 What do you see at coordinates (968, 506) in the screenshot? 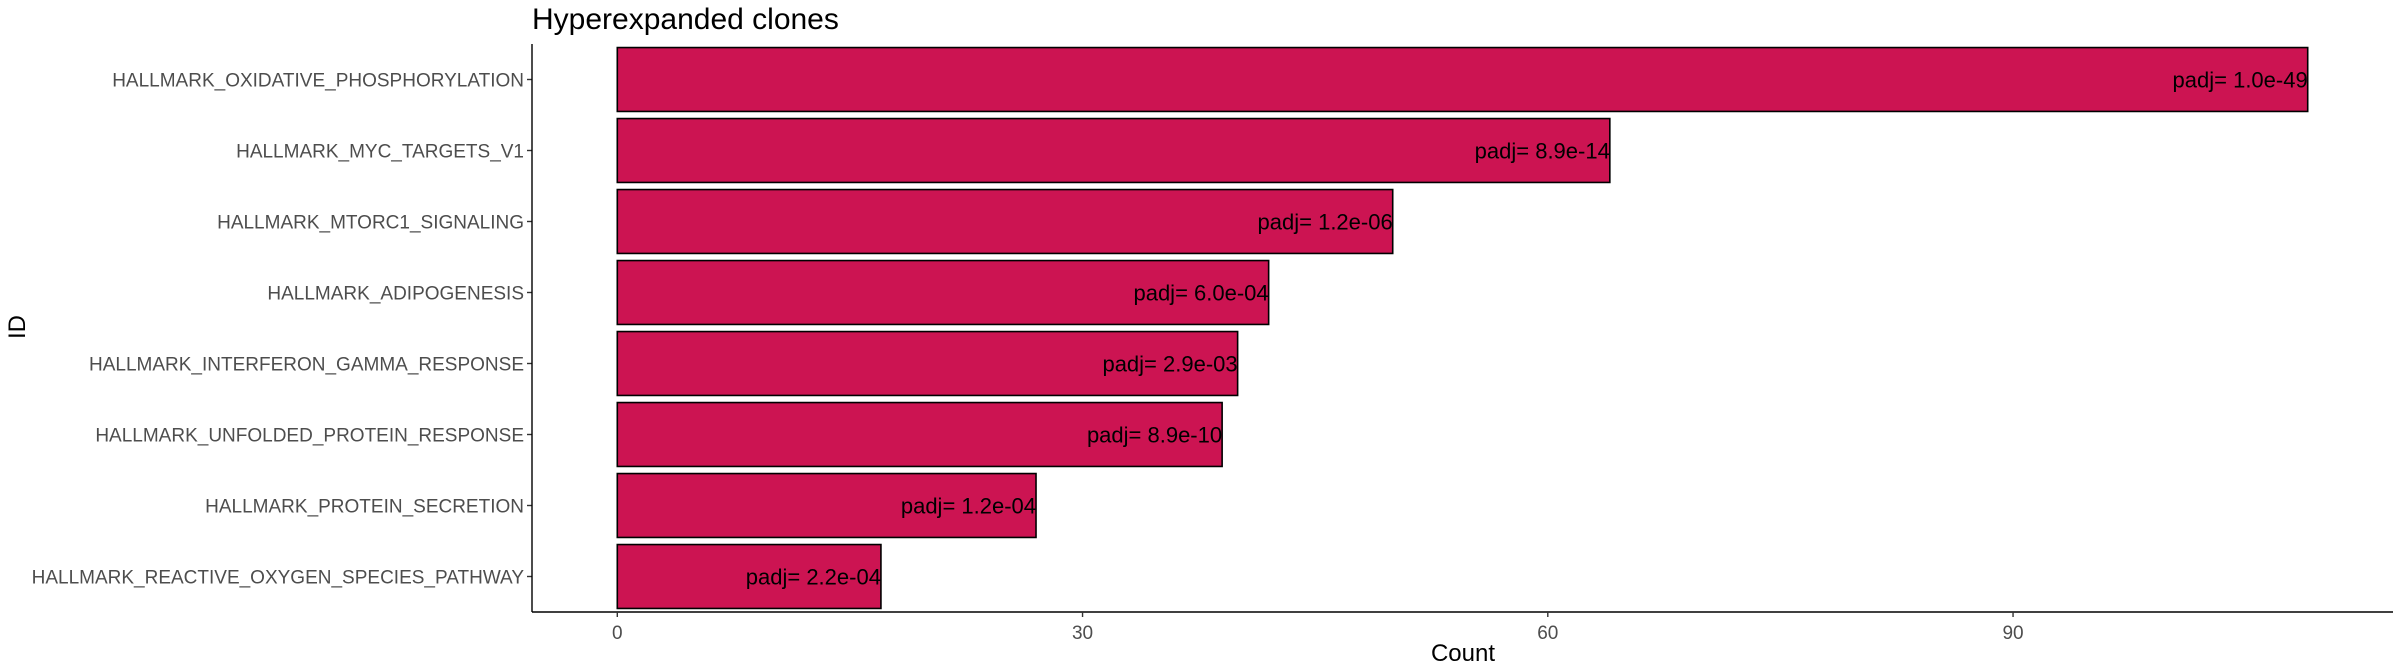
I see `bar-label-hallmark-protein-secretion: padj= 1.2e-04` at bounding box center [968, 506].